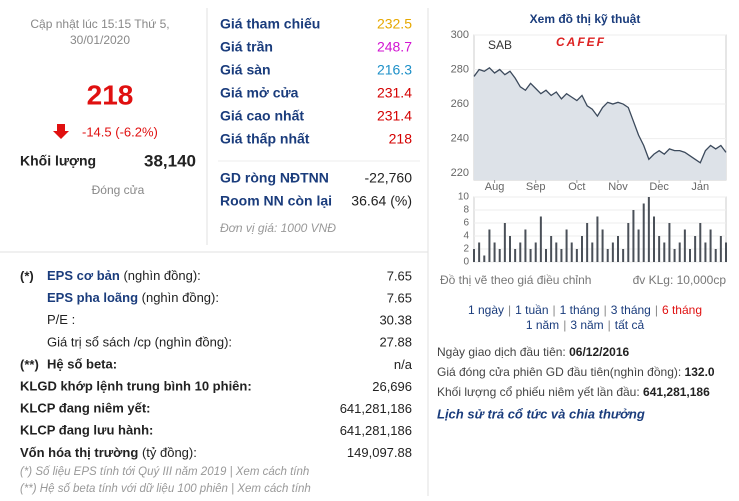 The image size is (739, 501). Describe the element at coordinates (676, 392) in the screenshot. I see `info-value: 641,281,186` at that location.